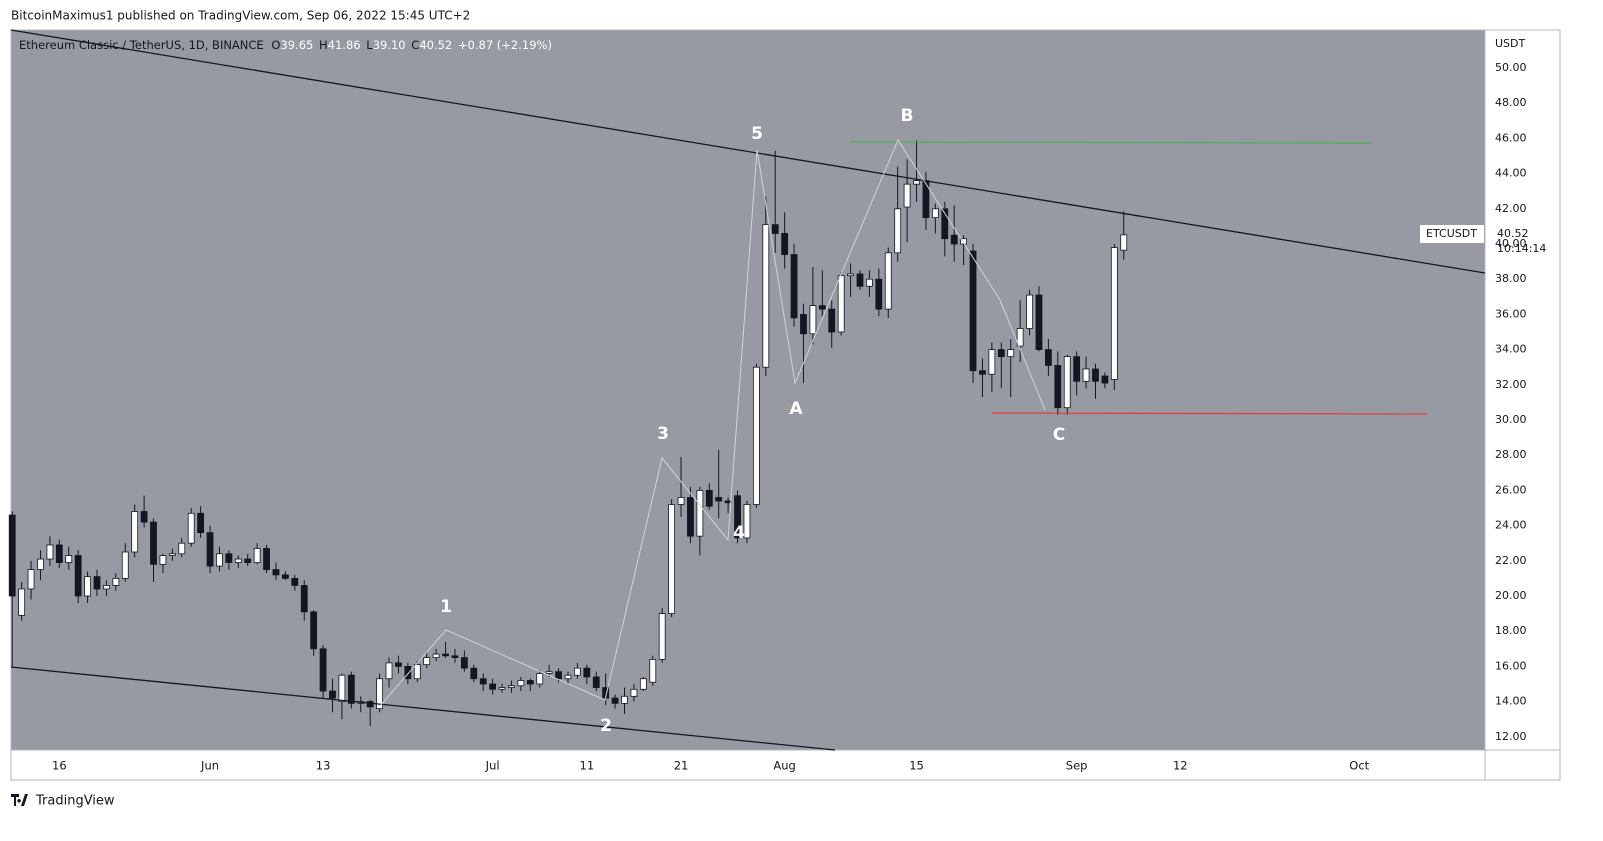  What do you see at coordinates (1511, 278) in the screenshot?
I see `y-tick-label: 38.00` at bounding box center [1511, 278].